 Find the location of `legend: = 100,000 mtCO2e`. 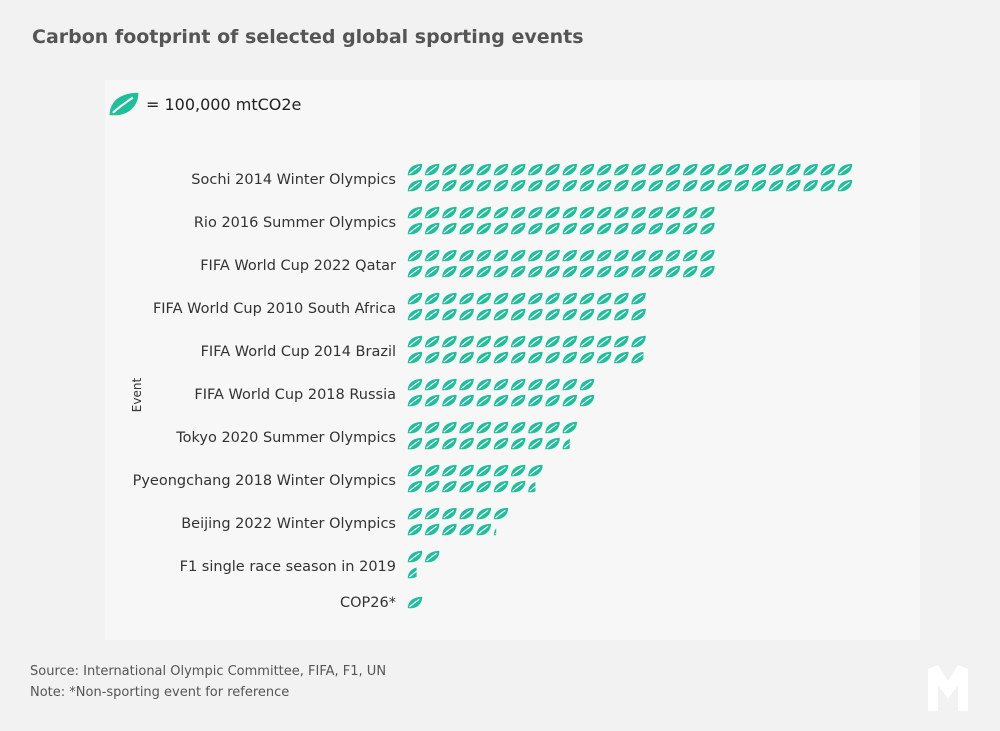

legend: = 100,000 mtCO2e is located at coordinates (204, 104).